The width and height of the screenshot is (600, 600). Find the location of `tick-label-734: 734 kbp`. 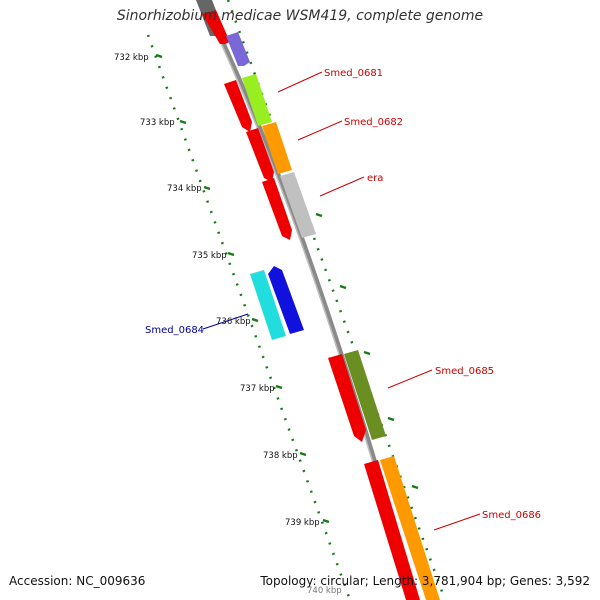

tick-label-734: 734 kbp is located at coordinates (184, 189).